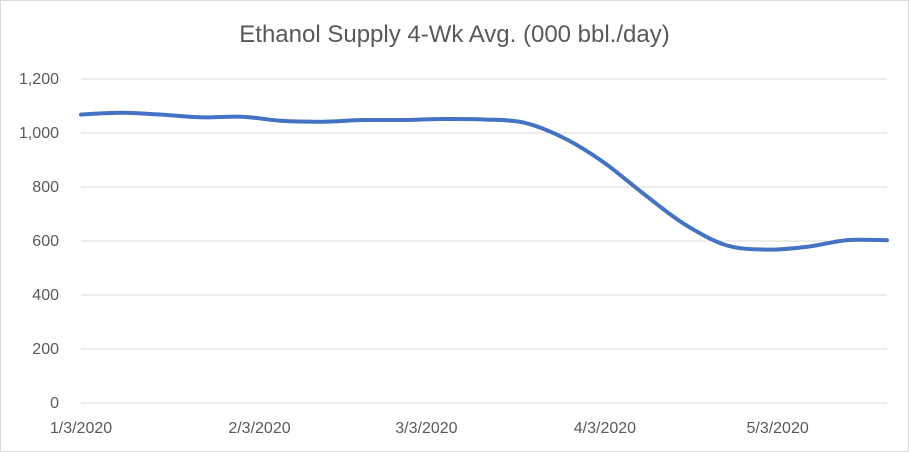  Describe the element at coordinates (39, 79) in the screenshot. I see `y-tick-label: 1,200` at that location.